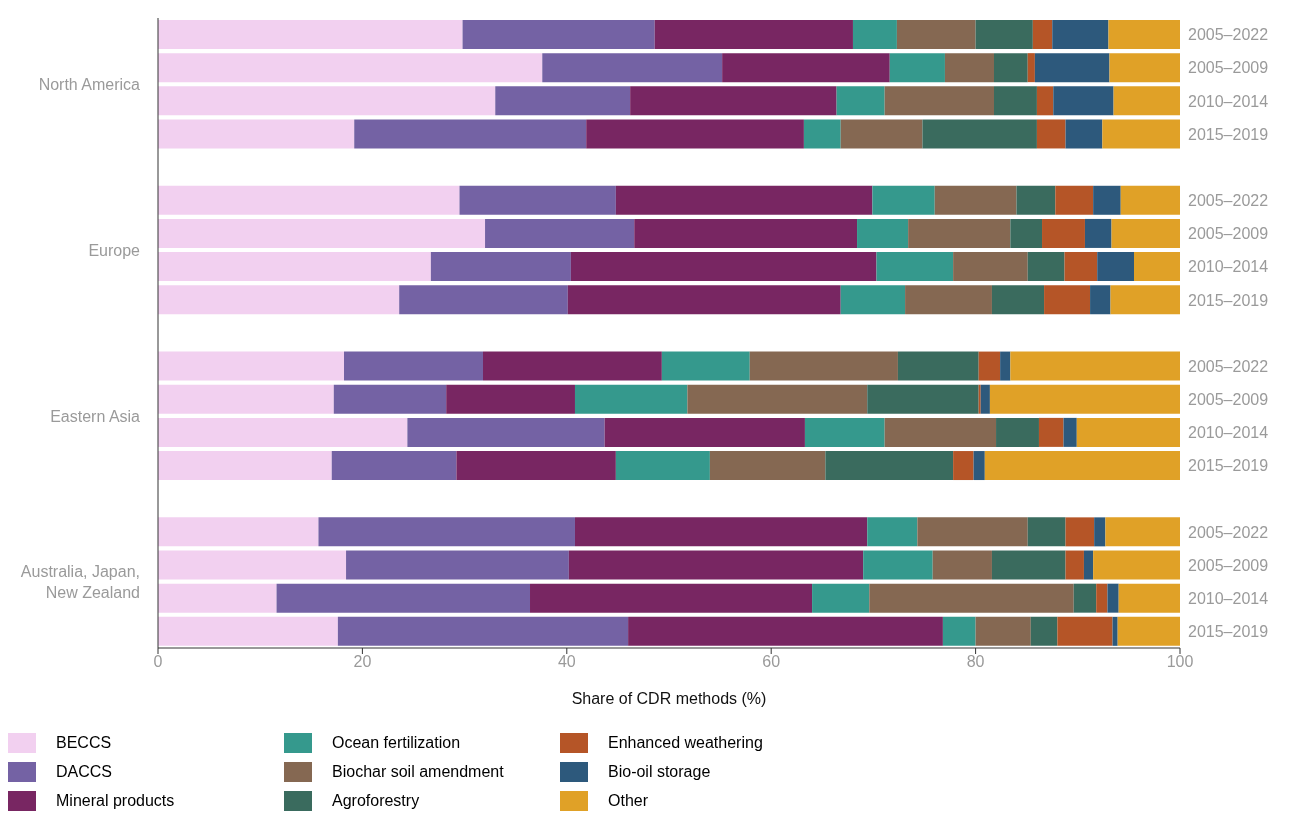 The image size is (1300, 836). I want to click on x-axis-title: Share of CDR methods (%), so click(669, 698).